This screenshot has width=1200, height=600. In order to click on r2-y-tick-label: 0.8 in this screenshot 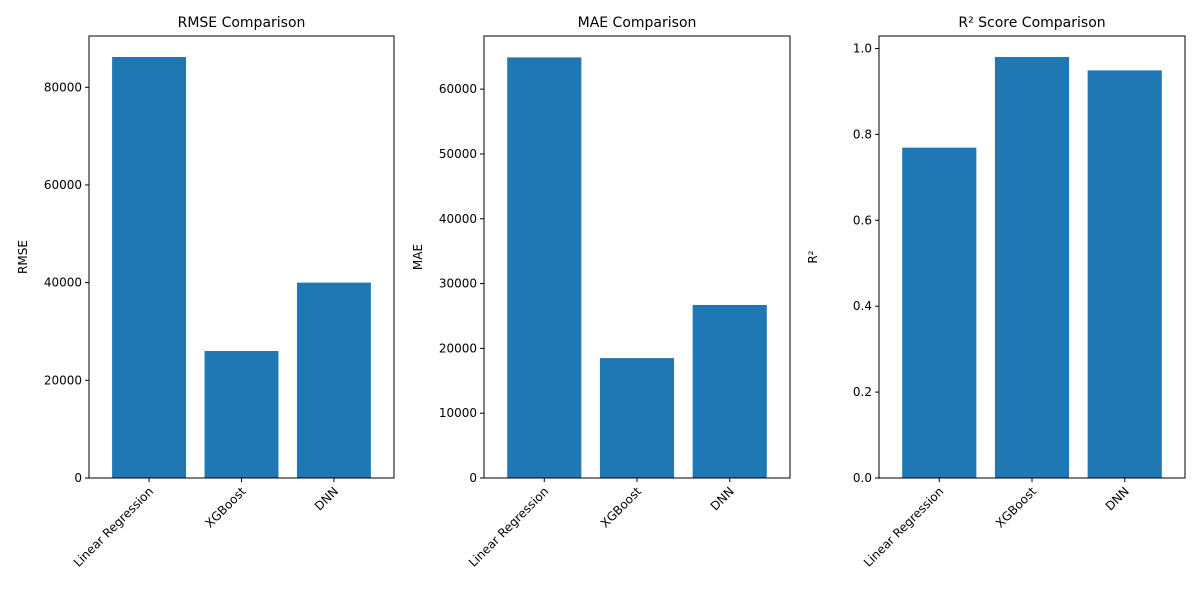, I will do `click(862, 134)`.